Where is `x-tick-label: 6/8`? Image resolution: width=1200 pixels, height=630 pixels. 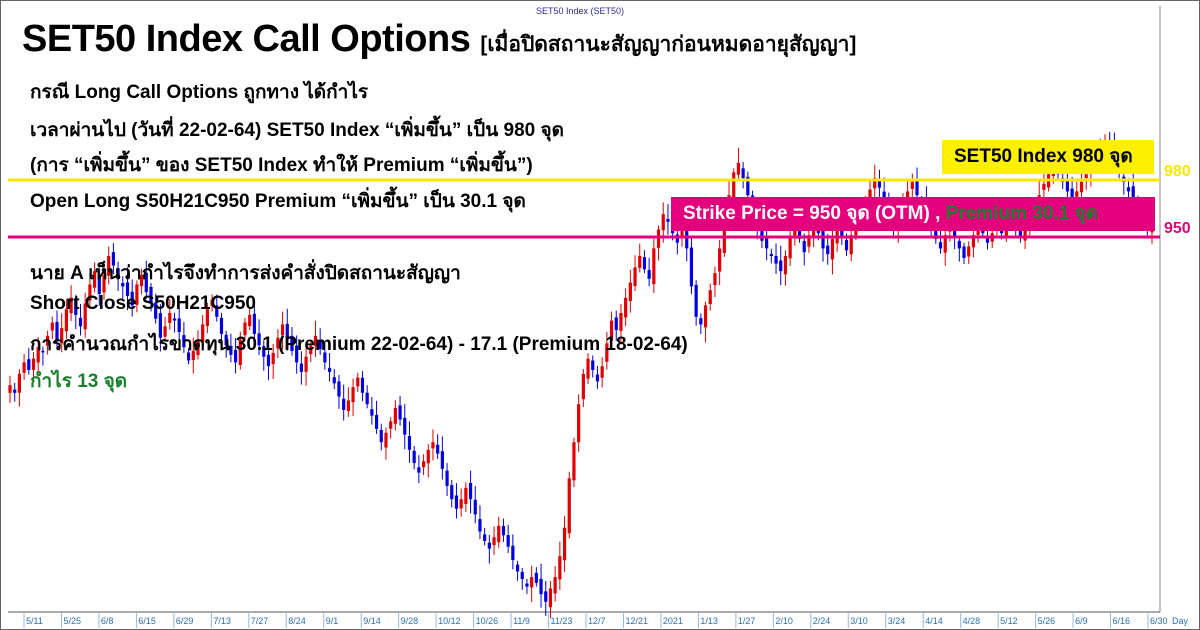
x-tick-label: 6/8 is located at coordinates (107, 621).